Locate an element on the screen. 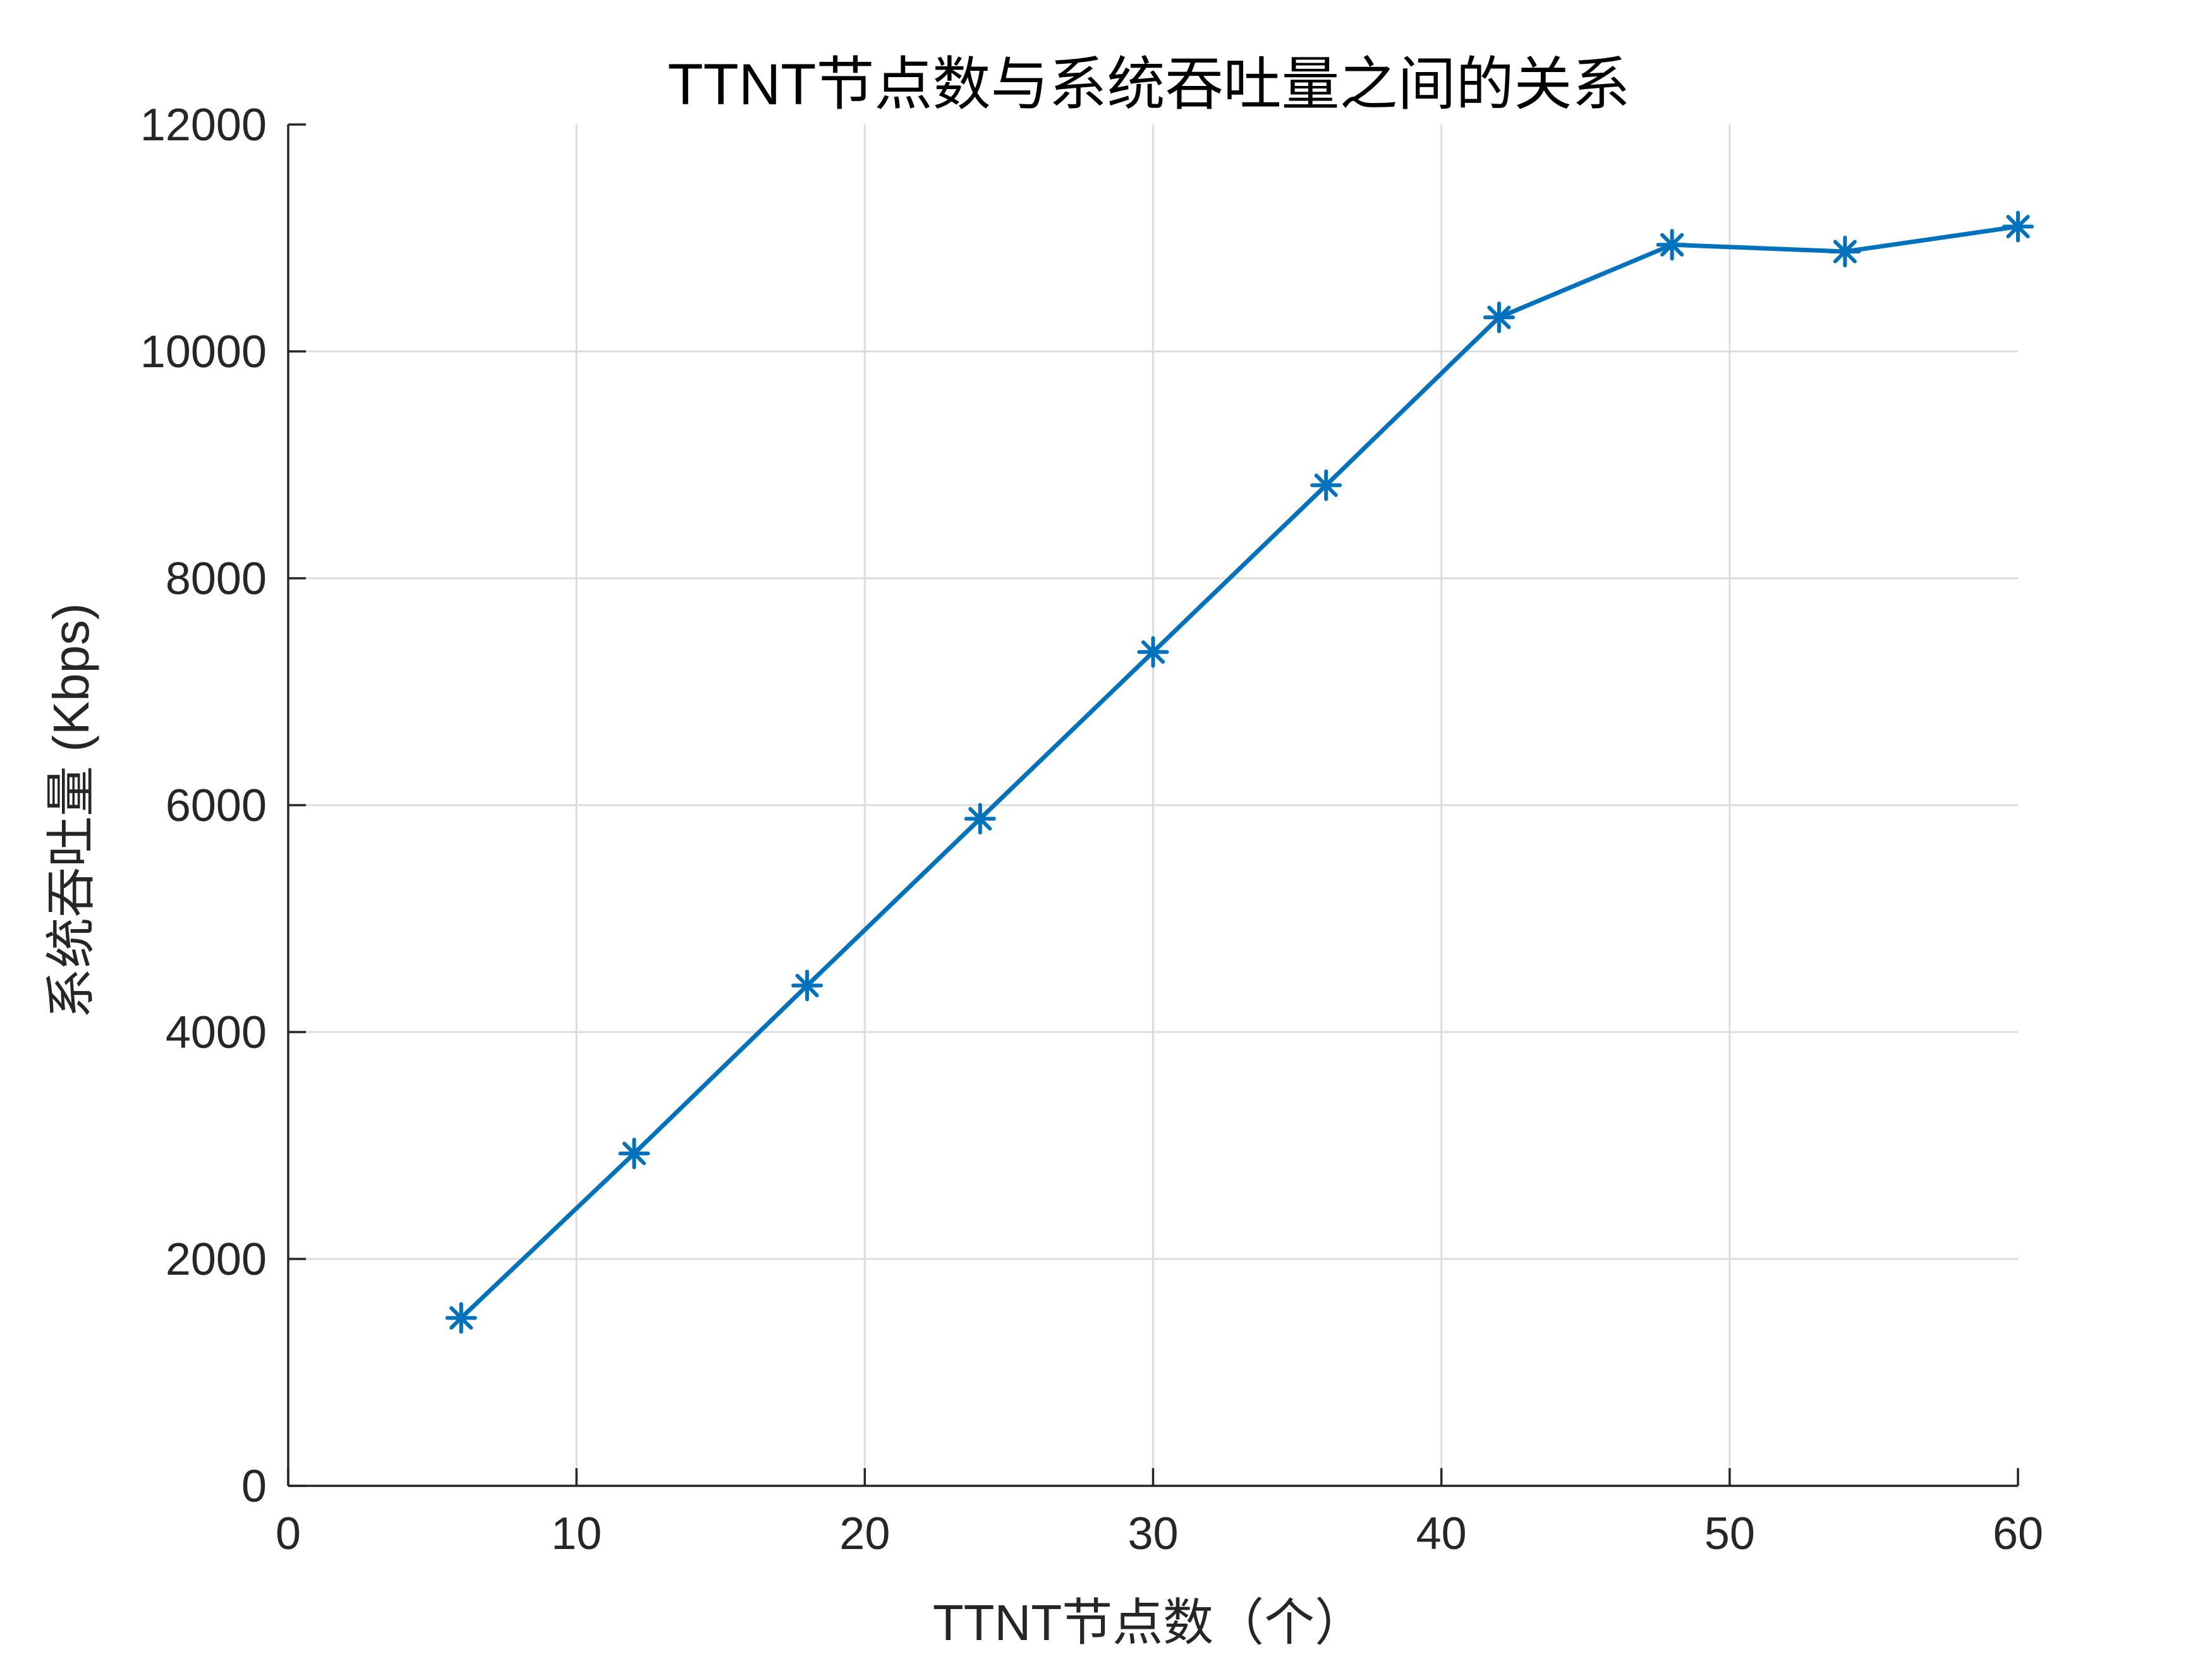 This screenshot has height=1659, width=2212. x-tick-label: 10 is located at coordinates (576, 1534).